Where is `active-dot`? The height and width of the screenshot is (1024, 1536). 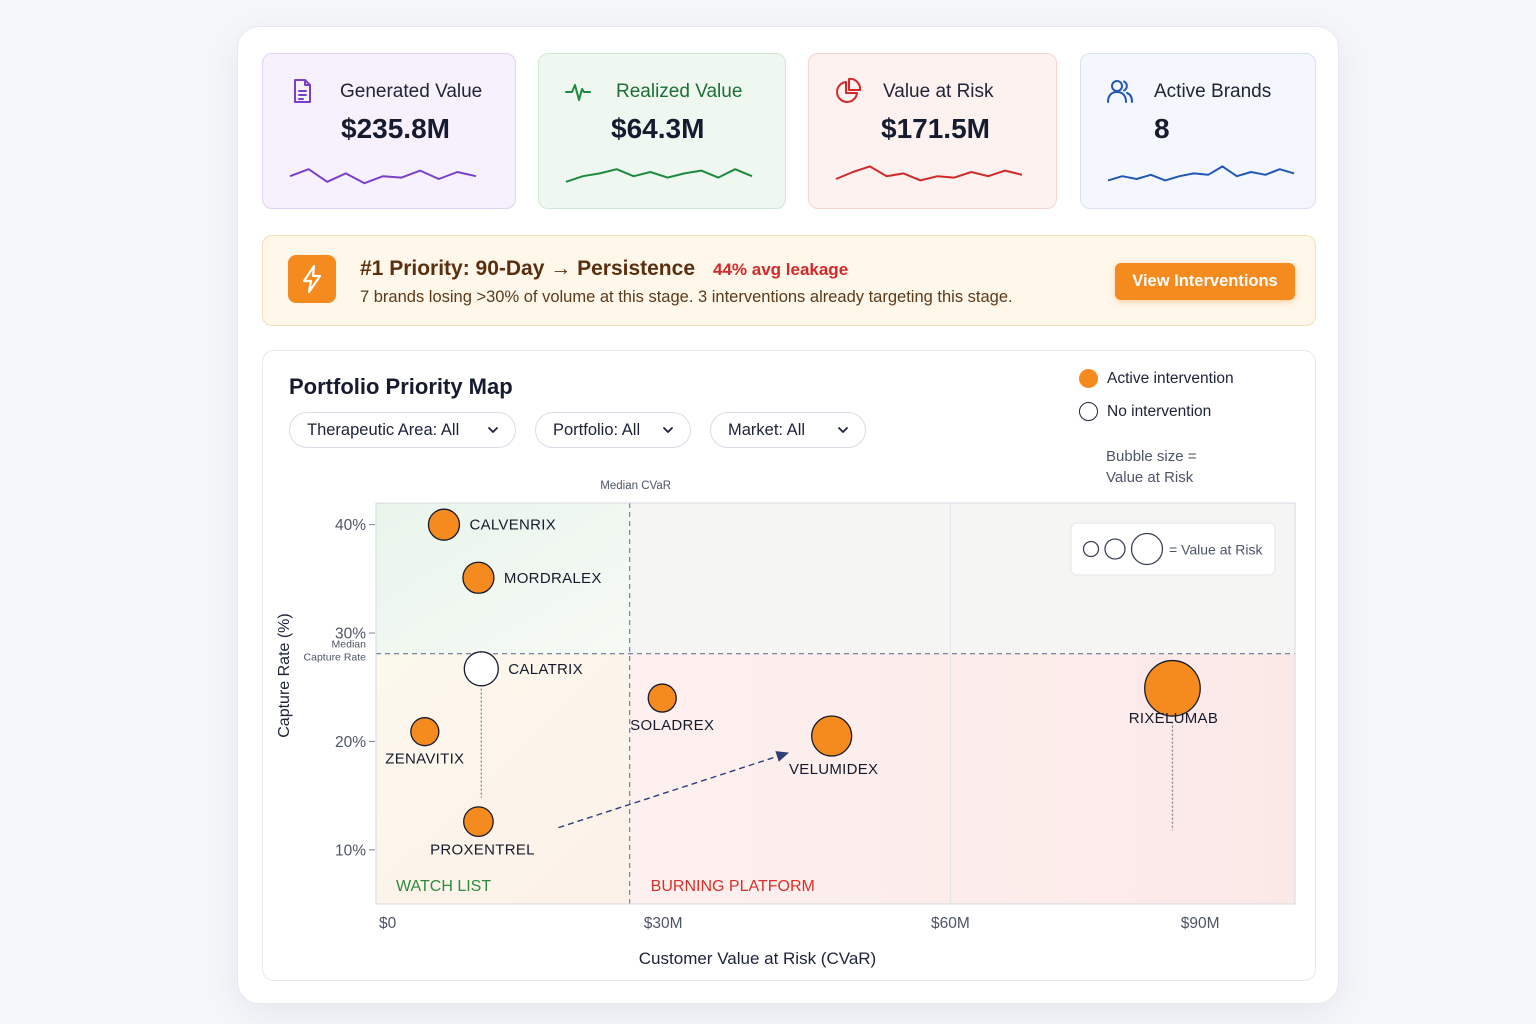 active-dot is located at coordinates (1088, 378).